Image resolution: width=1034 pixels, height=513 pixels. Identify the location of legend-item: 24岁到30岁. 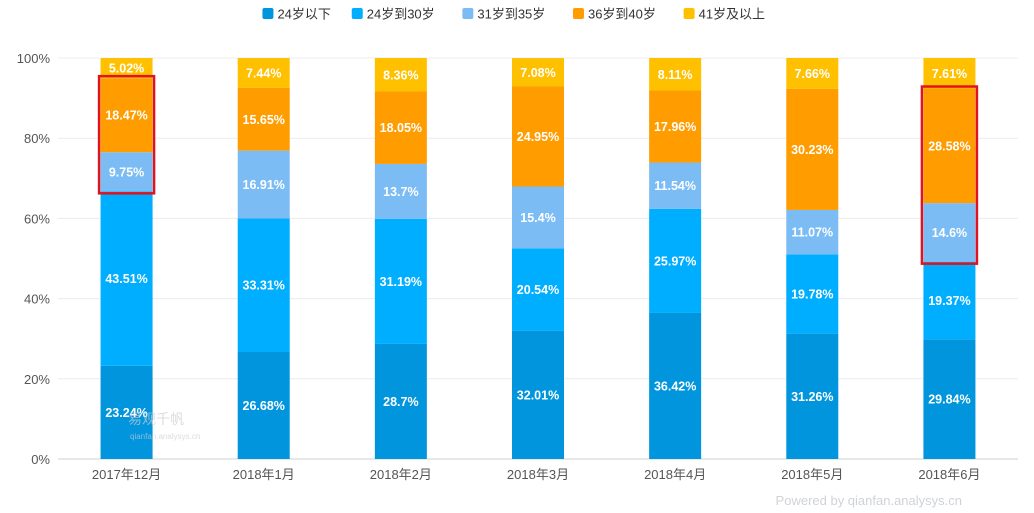
(393, 14).